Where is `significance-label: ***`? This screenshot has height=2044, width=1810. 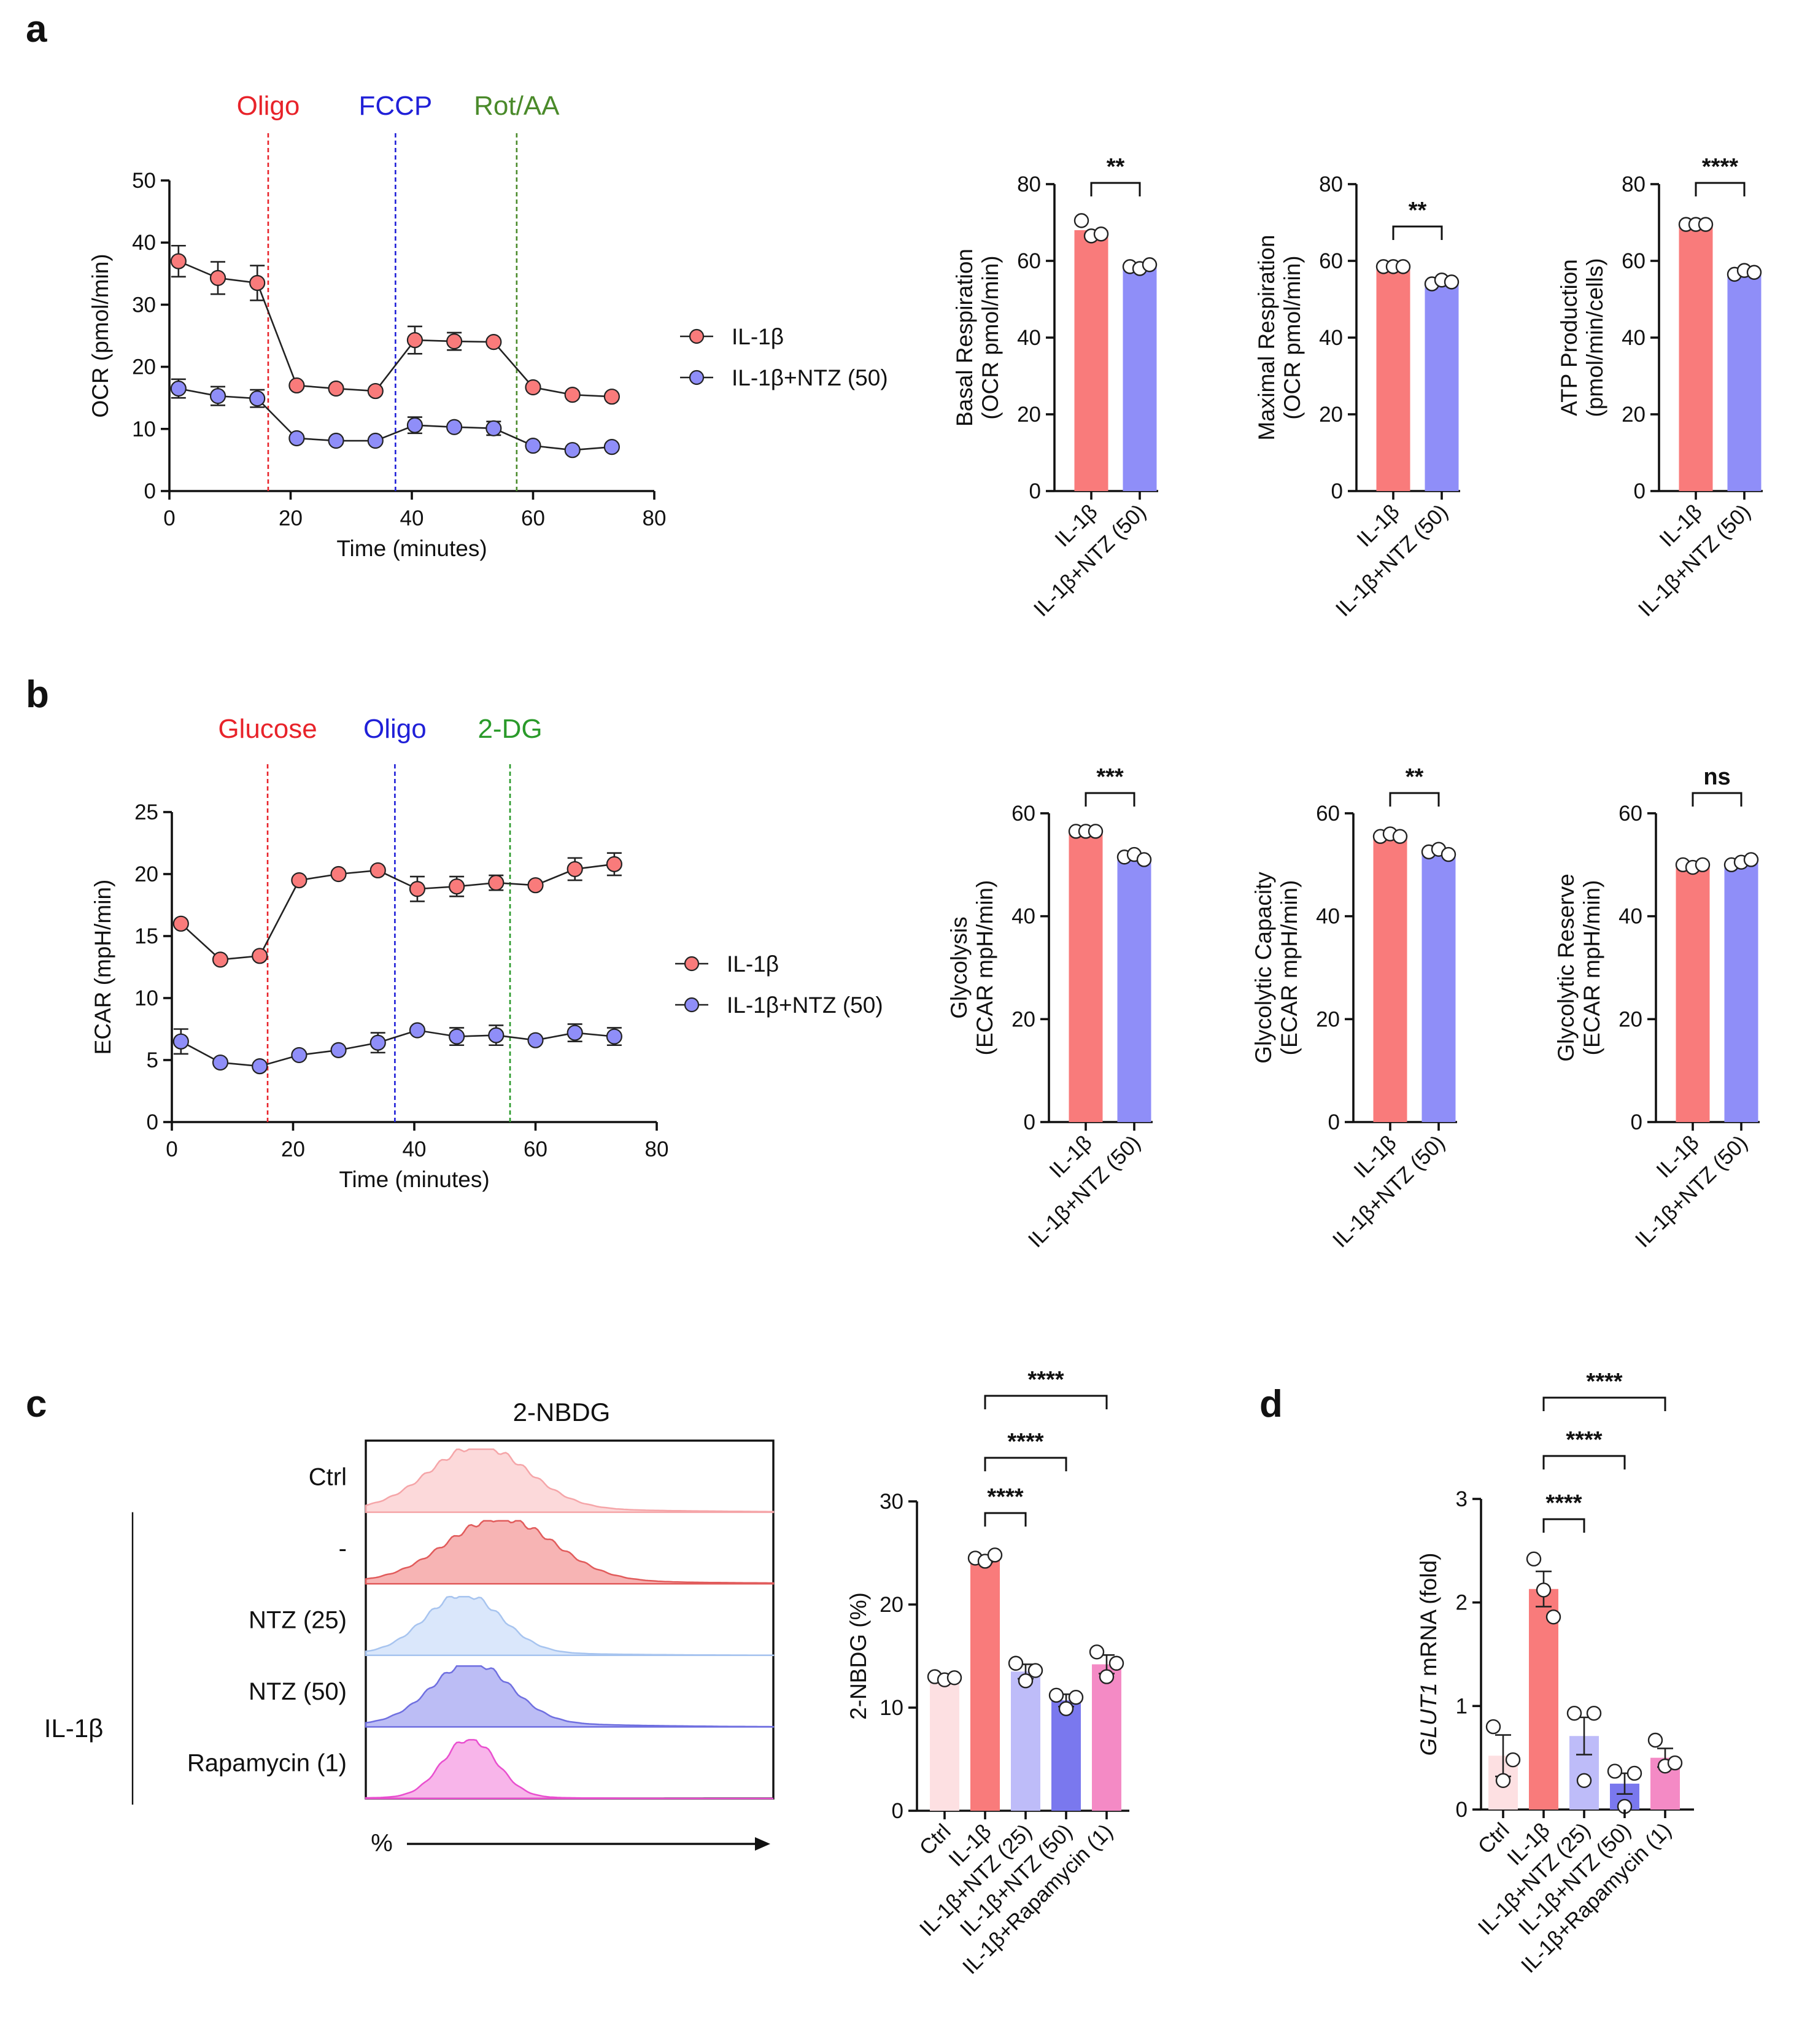
significance-label: *** is located at coordinates (1110, 777).